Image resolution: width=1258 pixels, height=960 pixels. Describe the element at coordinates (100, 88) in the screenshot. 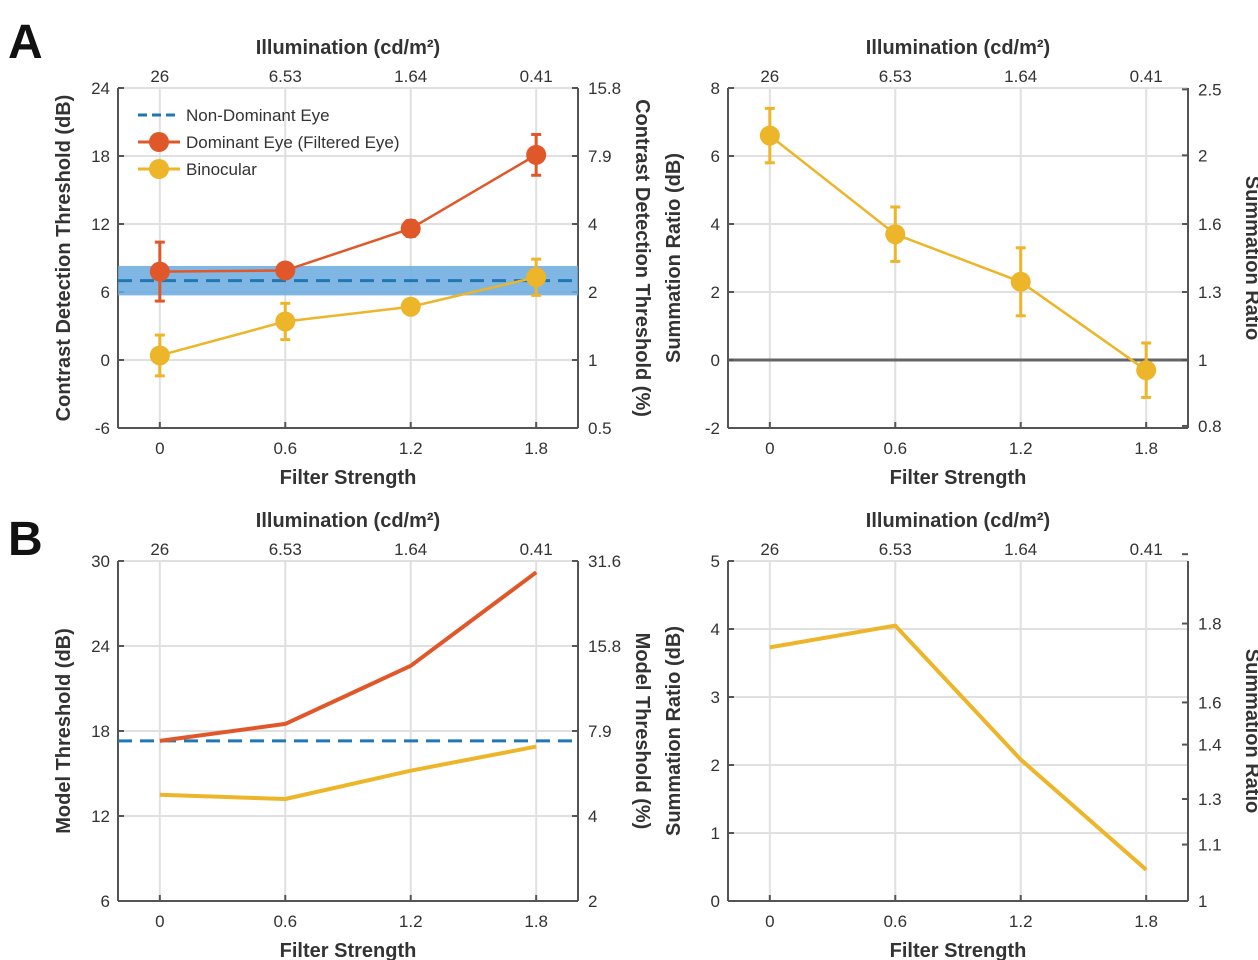

I see `left-tick-label: 24` at that location.